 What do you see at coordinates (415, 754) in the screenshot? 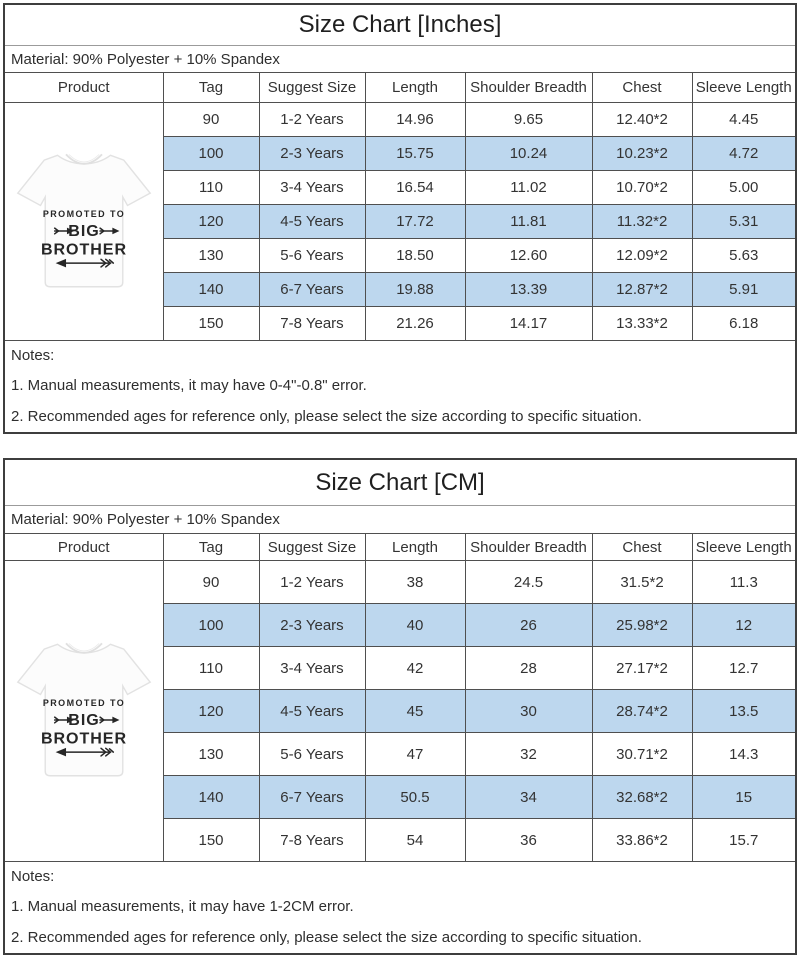
I see `table-cell: 47` at bounding box center [415, 754].